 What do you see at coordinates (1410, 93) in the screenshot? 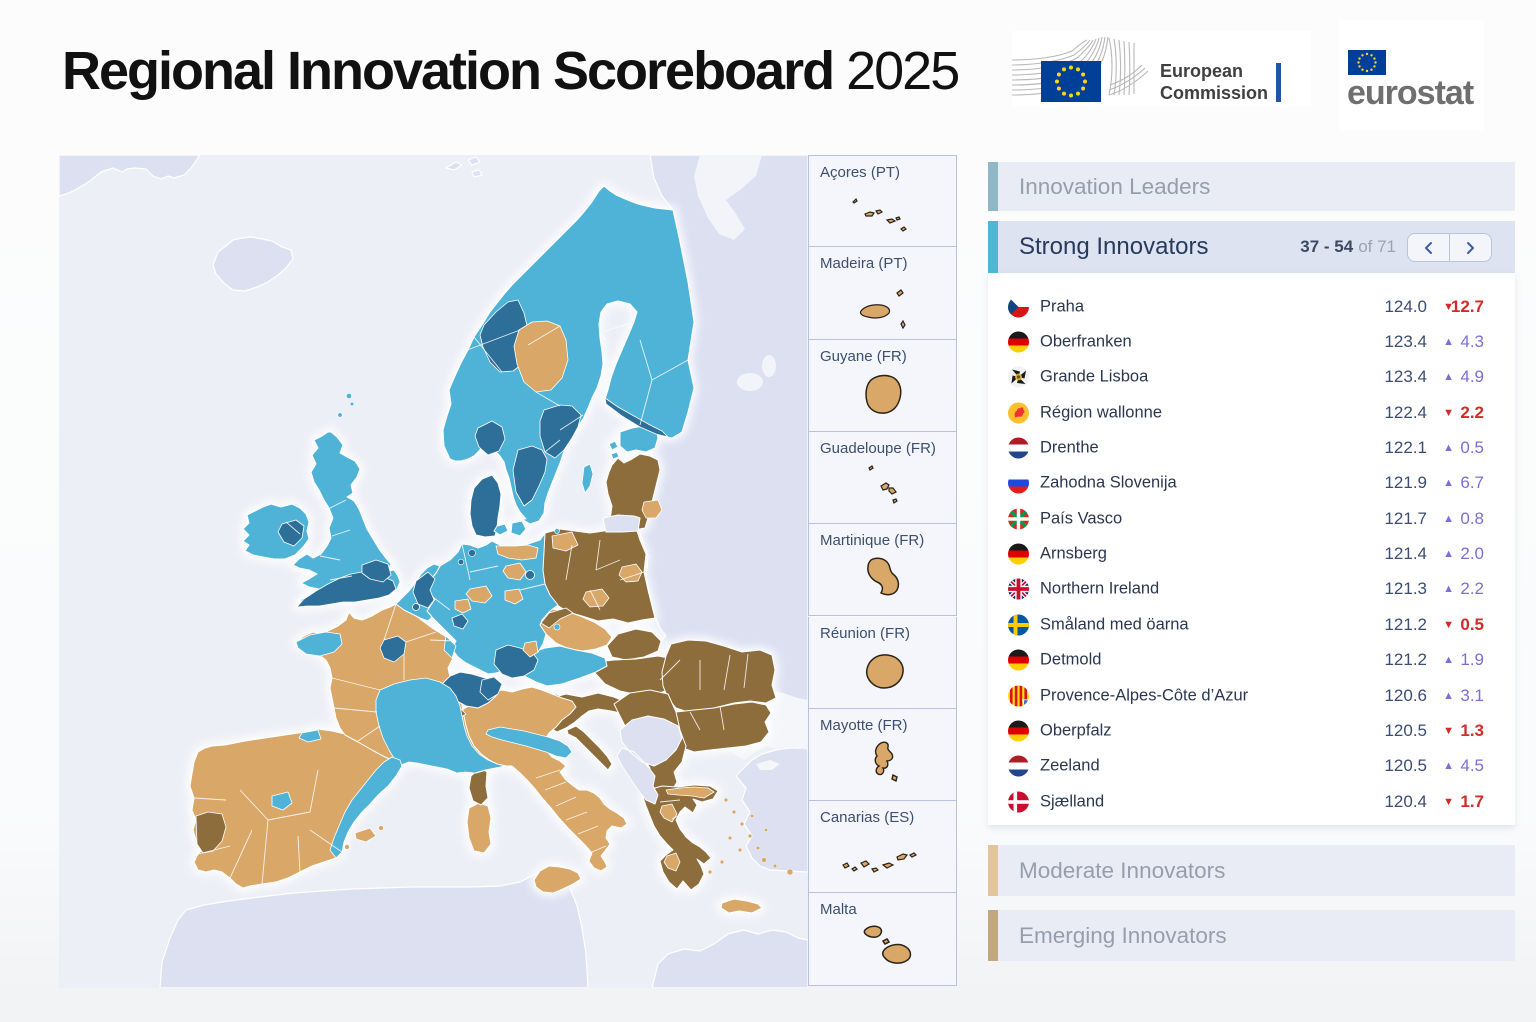
I see `svg-text: eurostat` at bounding box center [1410, 93].